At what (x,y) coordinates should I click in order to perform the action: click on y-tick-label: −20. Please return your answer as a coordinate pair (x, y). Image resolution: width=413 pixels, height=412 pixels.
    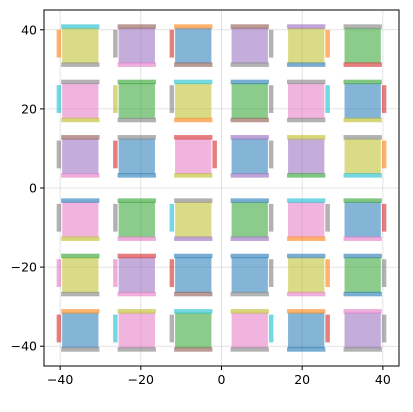
    Looking at the image, I should click on (24, 267).